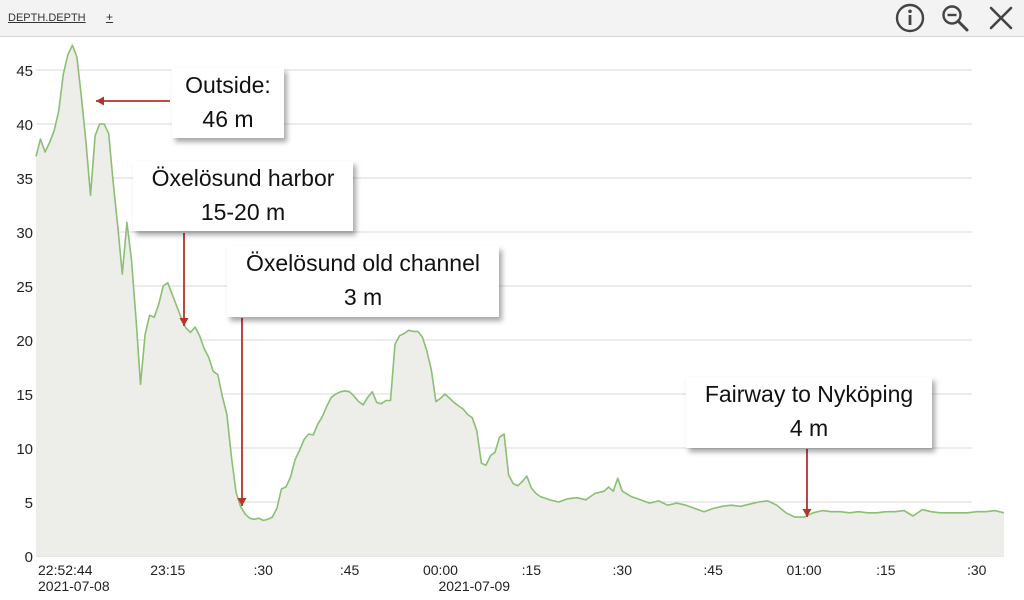 The height and width of the screenshot is (600, 1024). I want to click on callout-harbor-line2: 15-20 m, so click(243, 212).